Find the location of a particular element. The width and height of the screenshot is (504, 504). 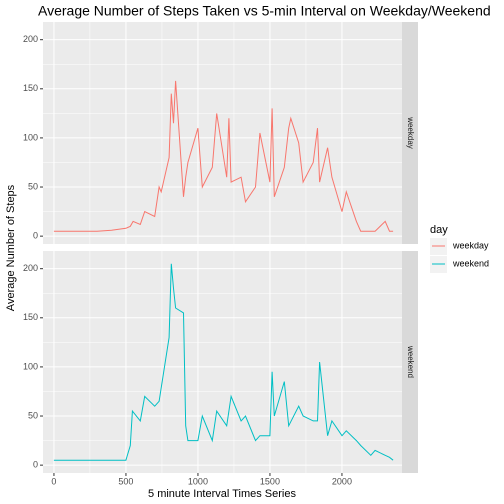

facet-label: weekday is located at coordinates (410, 132).